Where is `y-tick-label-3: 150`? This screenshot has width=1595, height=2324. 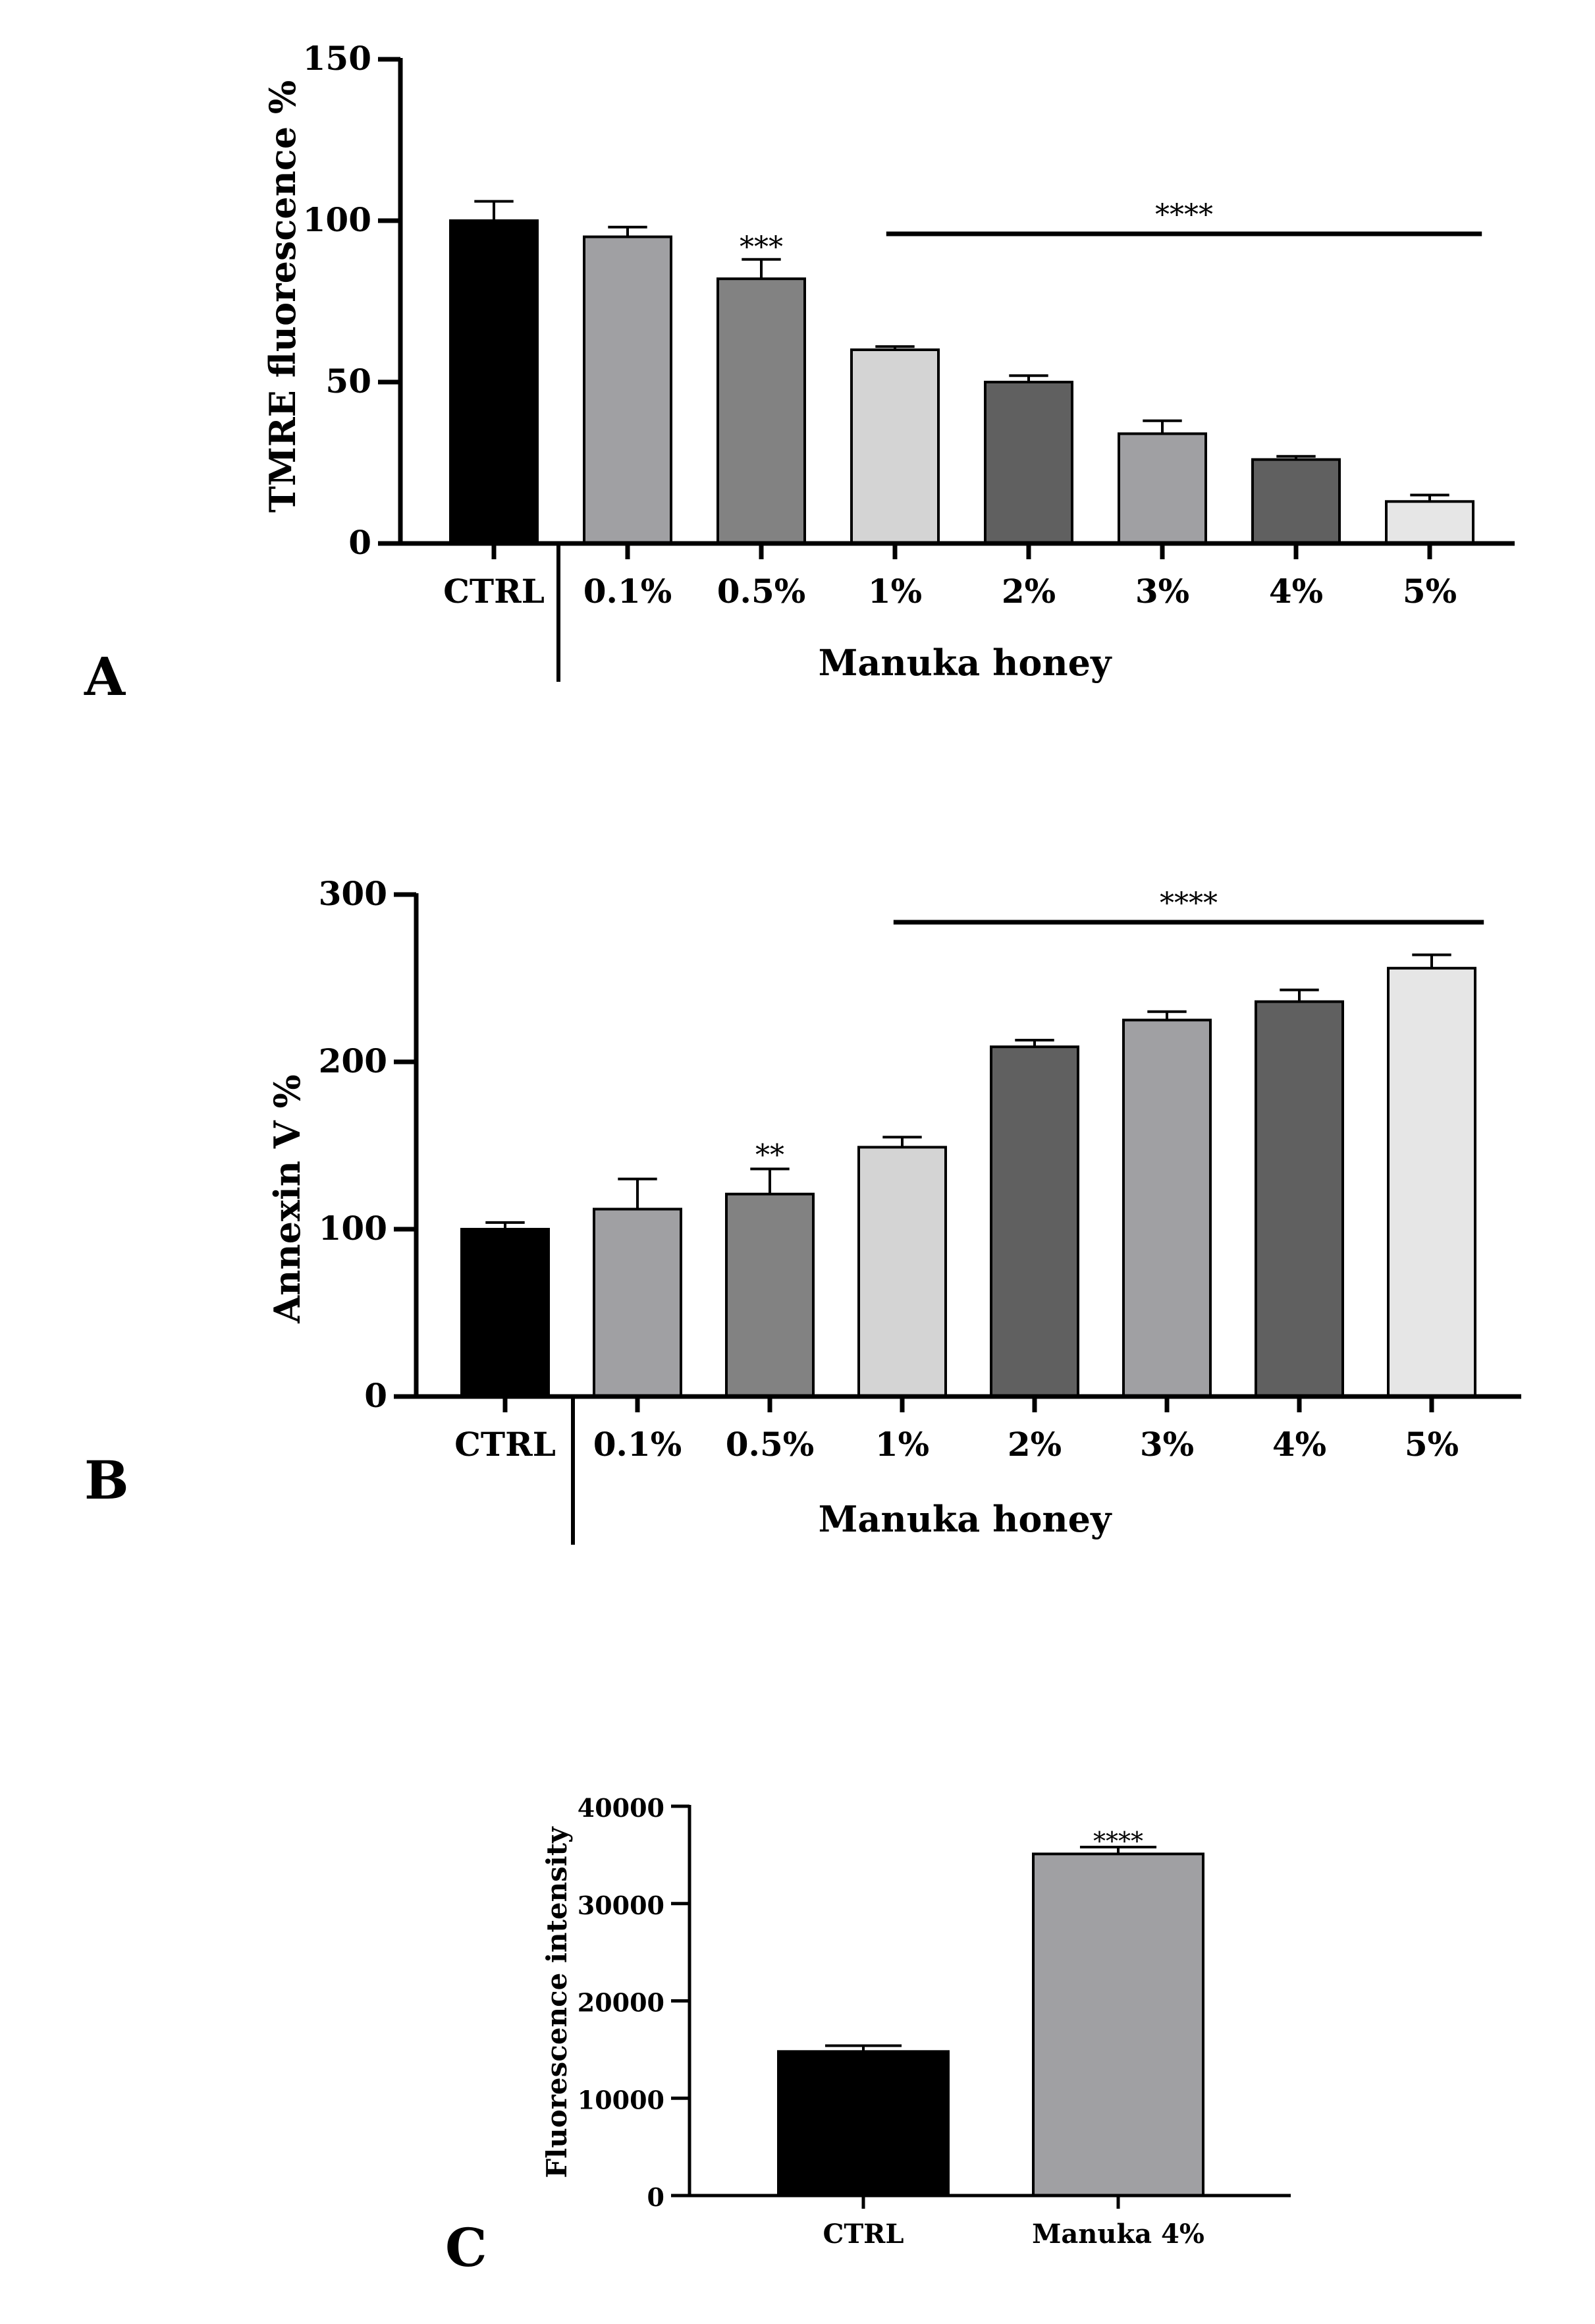
y-tick-label-3: 150 is located at coordinates (337, 58).